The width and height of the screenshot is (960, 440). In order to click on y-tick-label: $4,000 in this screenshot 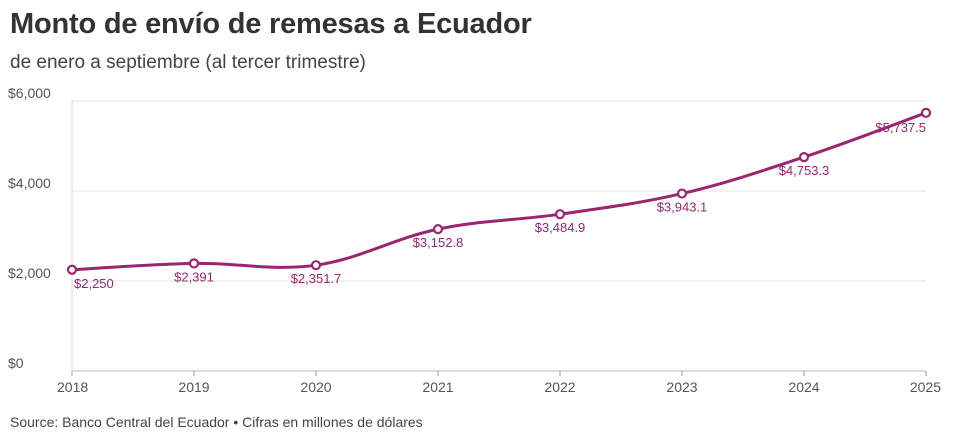, I will do `click(29, 183)`.